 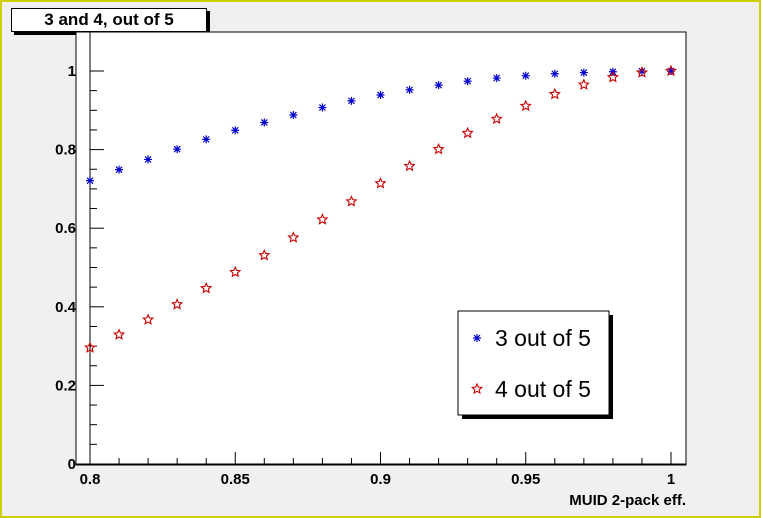 I want to click on x-tick-label: 0.95, so click(x=525, y=479).